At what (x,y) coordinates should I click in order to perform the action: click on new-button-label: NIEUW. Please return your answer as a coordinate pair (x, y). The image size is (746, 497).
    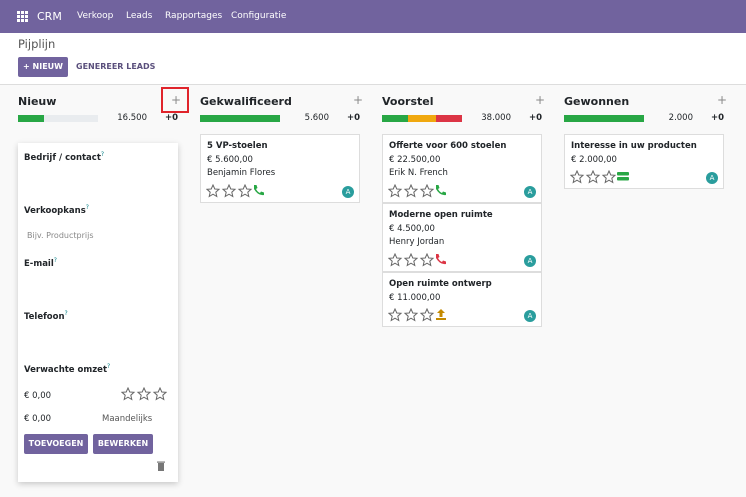
    Looking at the image, I should click on (47, 66).